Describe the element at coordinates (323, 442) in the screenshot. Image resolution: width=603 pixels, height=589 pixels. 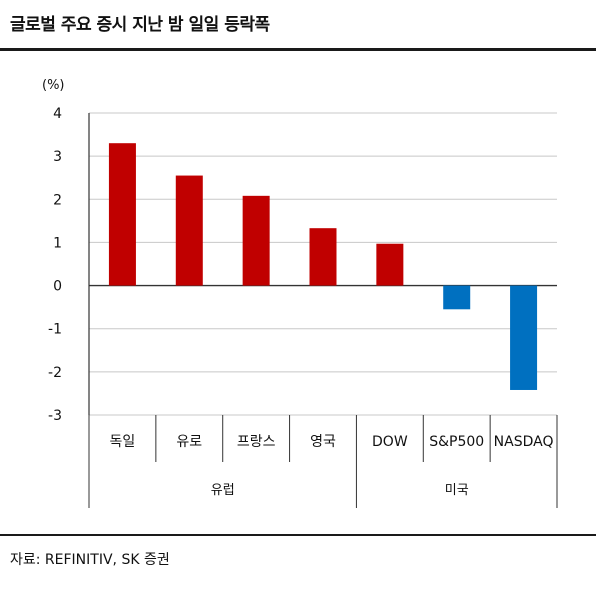
I see `category-label: 영국` at that location.